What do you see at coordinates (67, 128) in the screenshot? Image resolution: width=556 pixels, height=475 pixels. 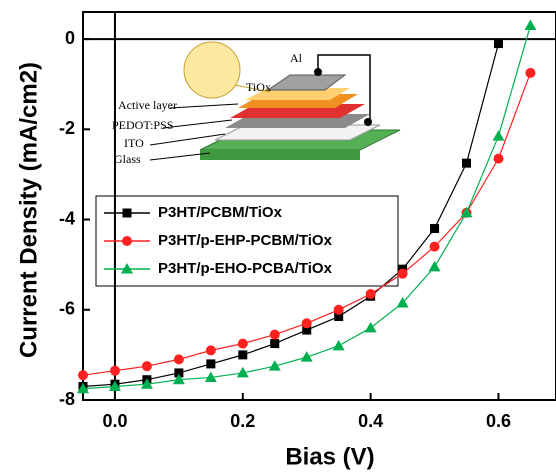 I see `y-tick-label: -2` at bounding box center [67, 128].